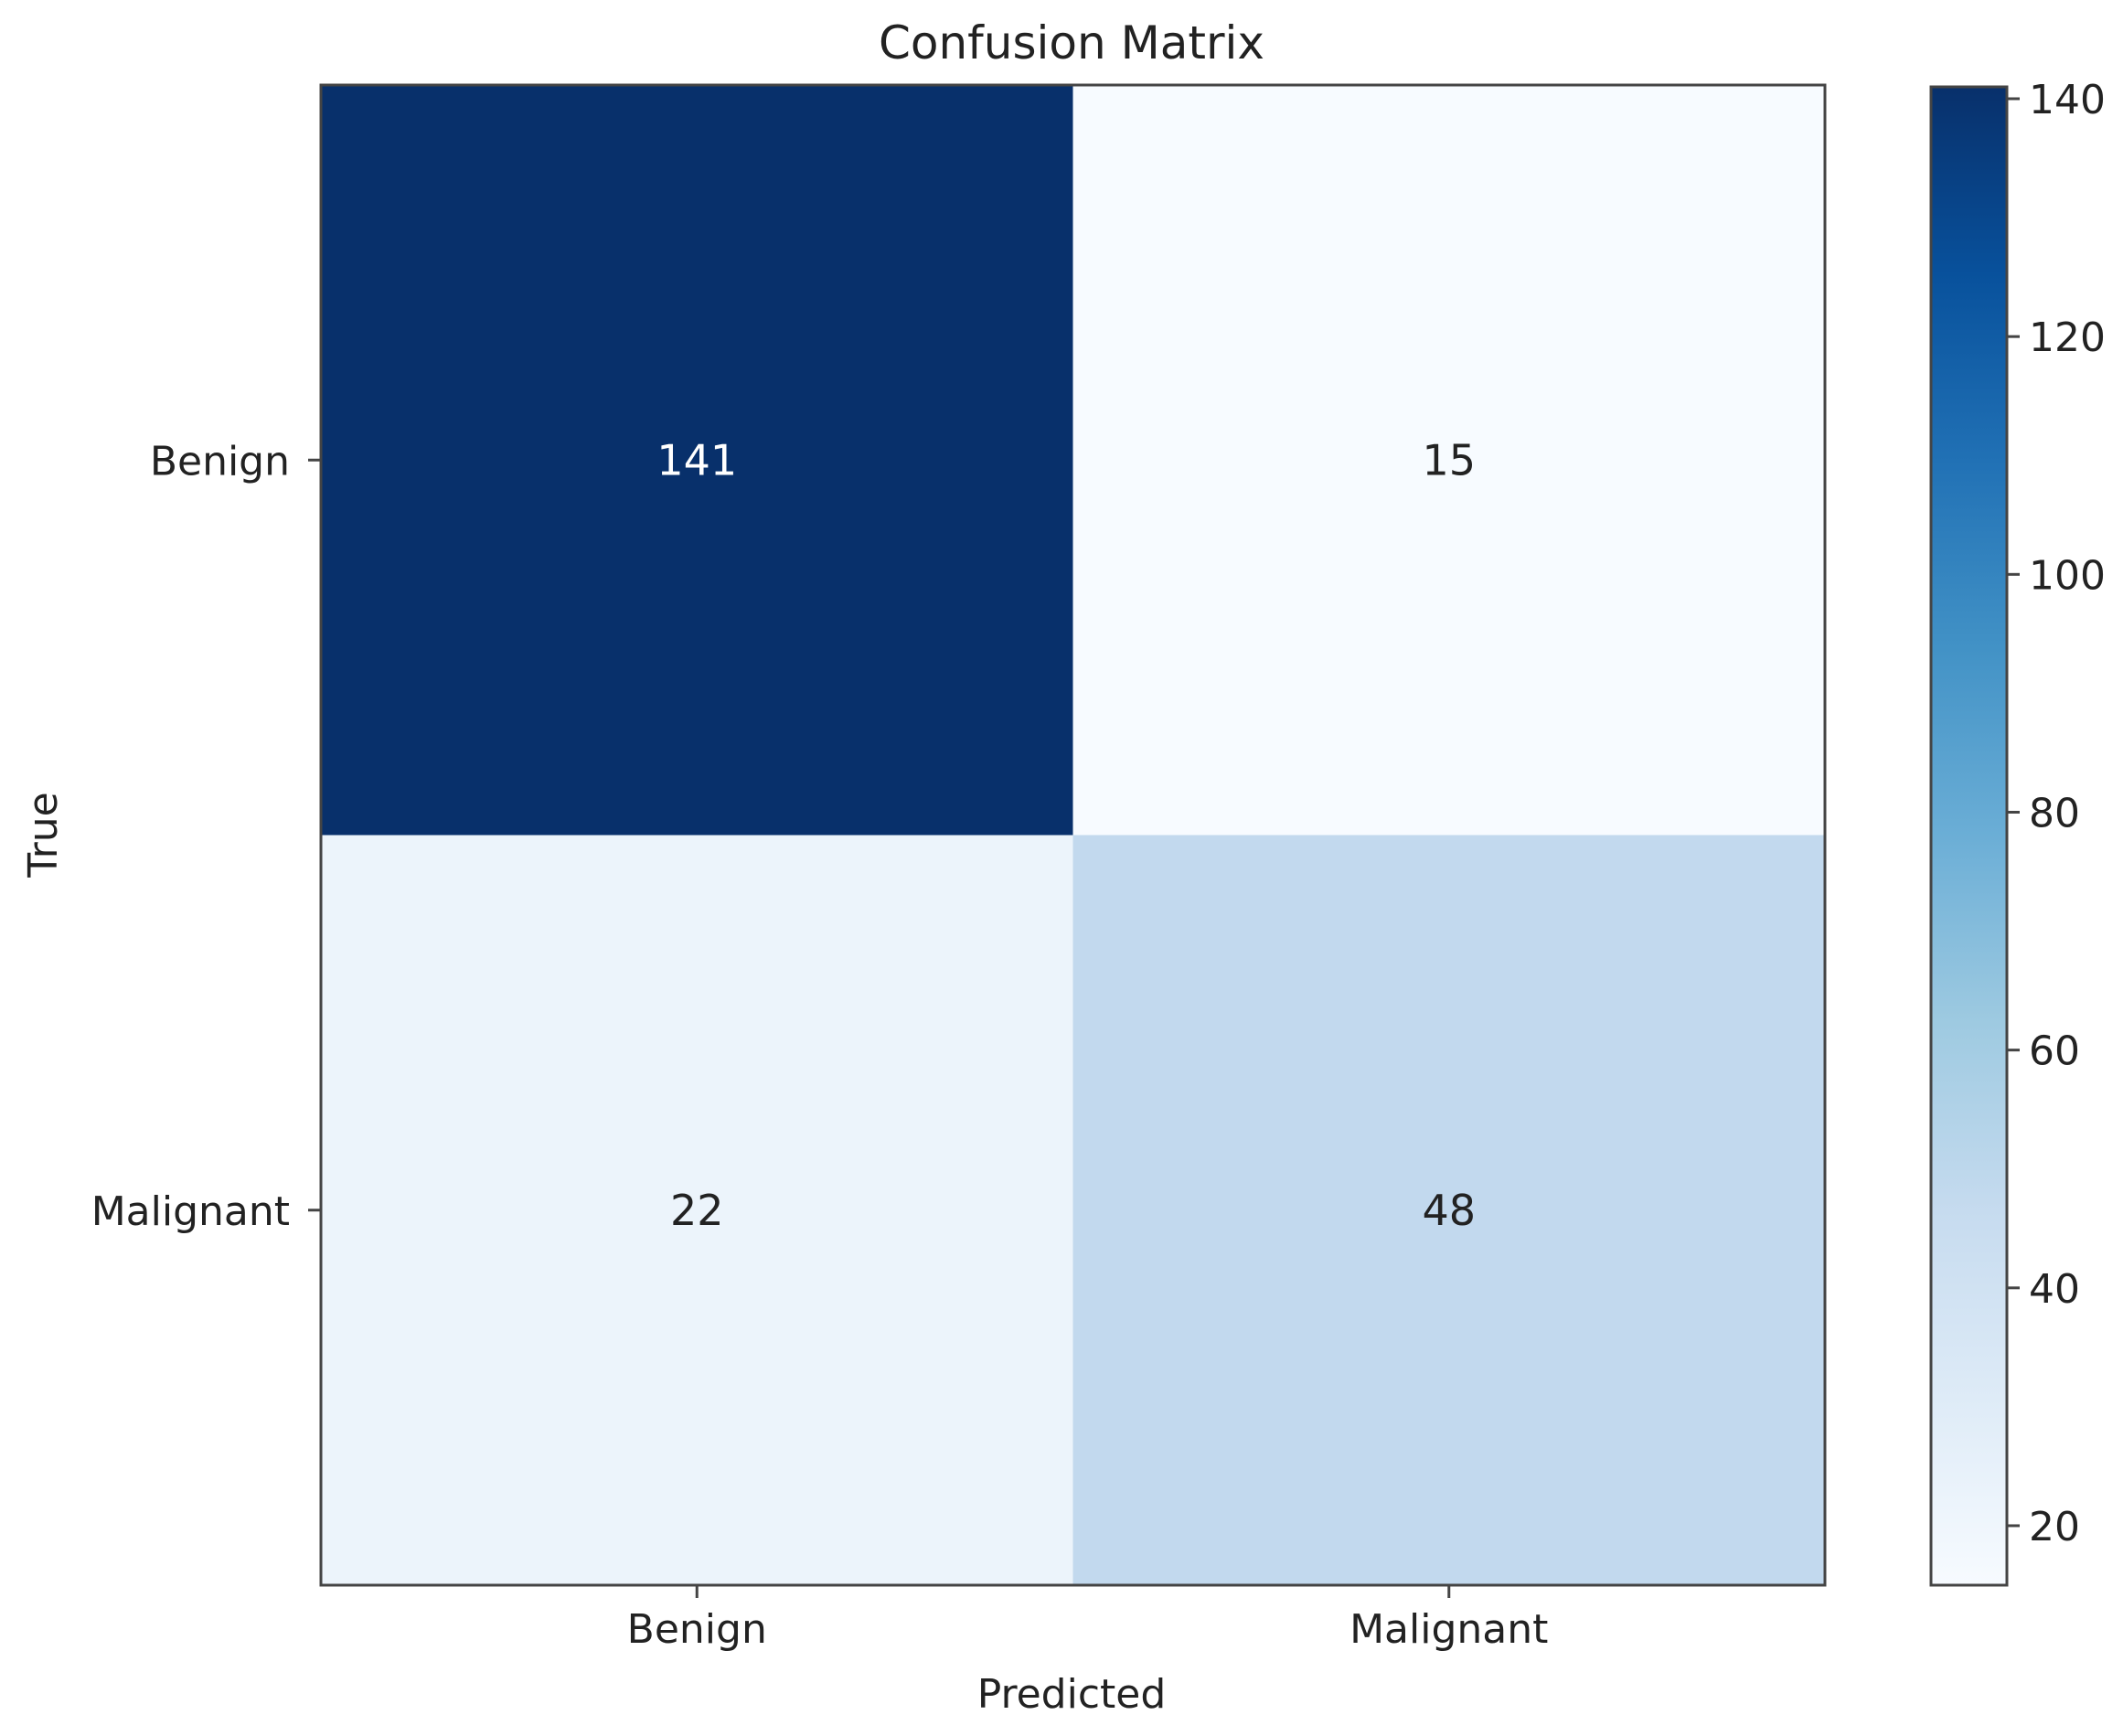 The width and height of the screenshot is (2123, 1736). What do you see at coordinates (2054, 1290) in the screenshot?
I see `colorbar-tick-label: 40` at bounding box center [2054, 1290].